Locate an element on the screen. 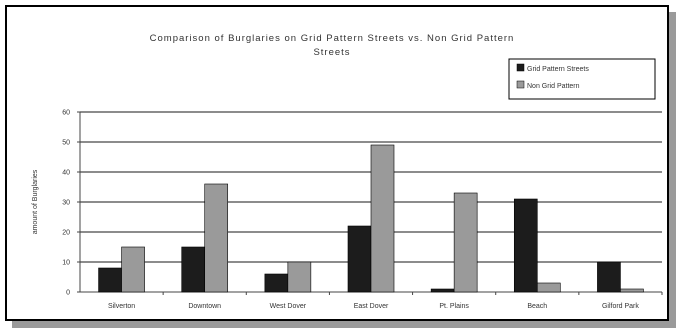  y-tick-label: 20 is located at coordinates (66, 233).